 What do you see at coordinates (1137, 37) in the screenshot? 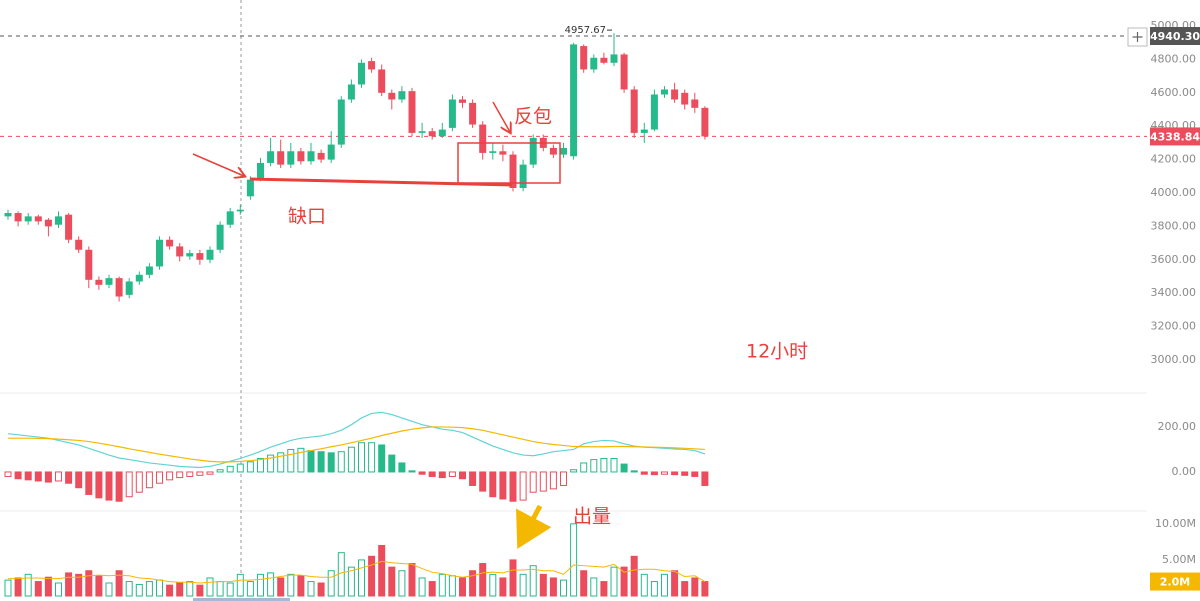
I see `add-icon` at bounding box center [1137, 37].